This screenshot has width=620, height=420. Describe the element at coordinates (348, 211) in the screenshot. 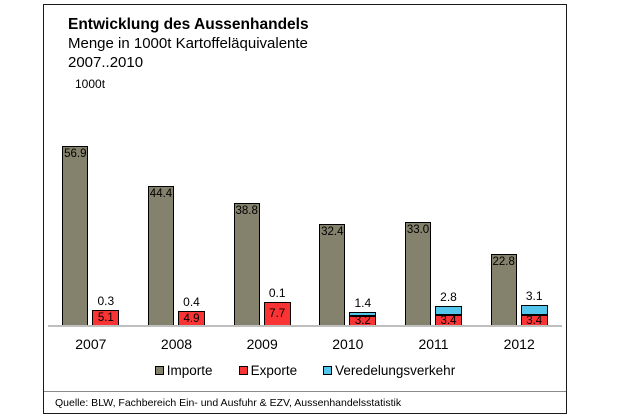

I see `bar-group-2010: 32.4 1.4 3.2` at that location.